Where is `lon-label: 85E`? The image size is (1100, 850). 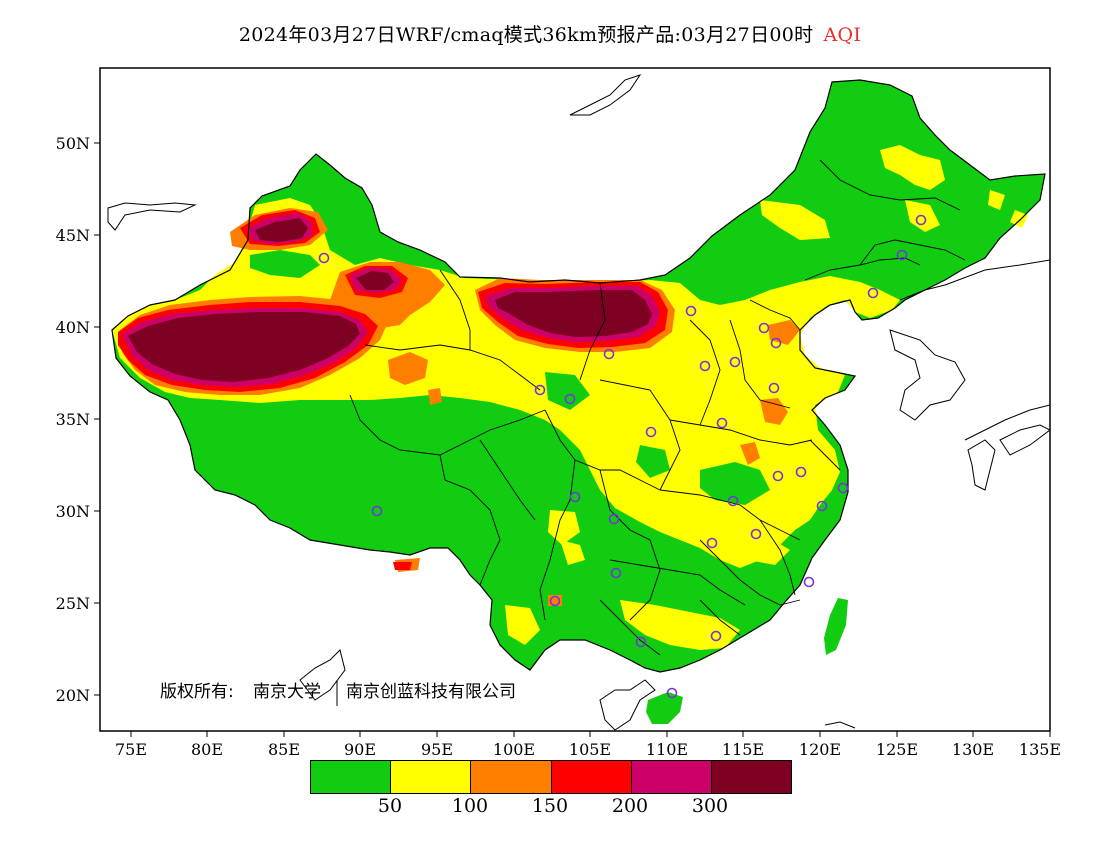 lon-label: 85E is located at coordinates (284, 749).